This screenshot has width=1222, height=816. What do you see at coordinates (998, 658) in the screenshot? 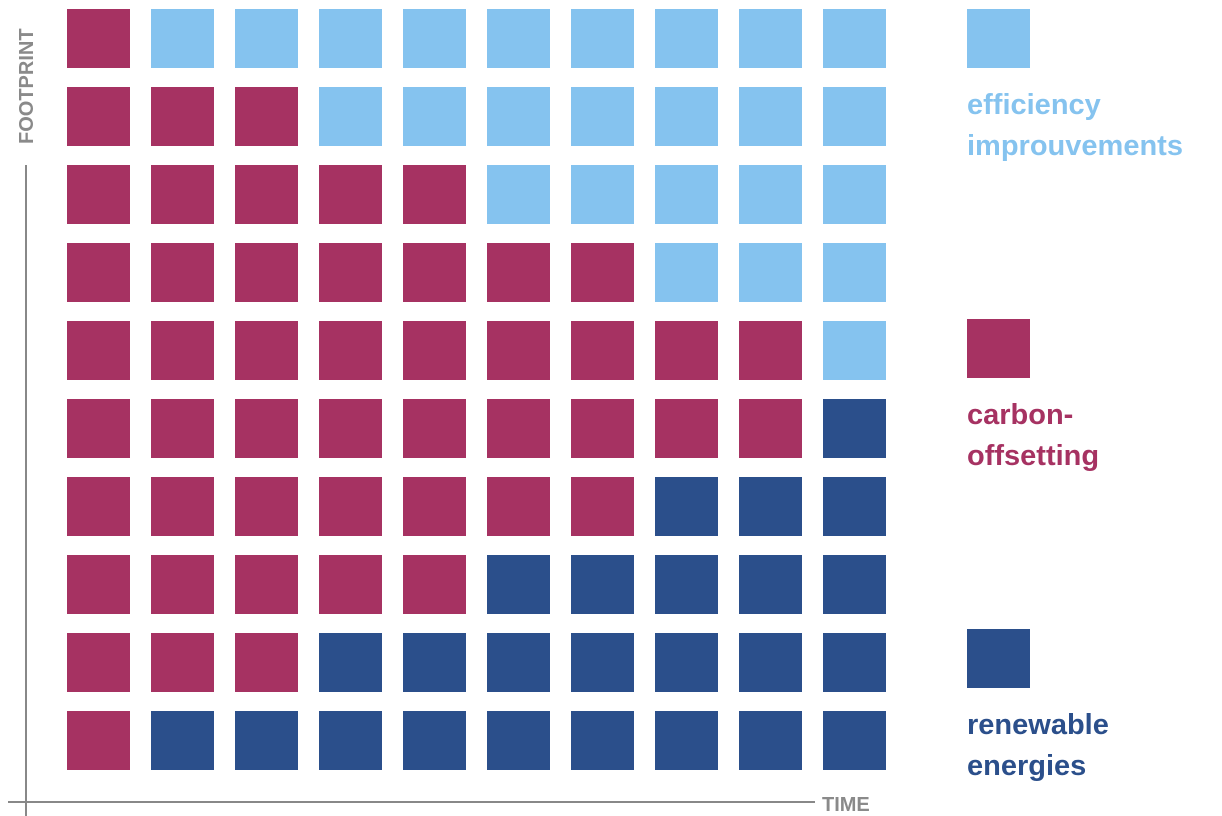
I see `legend-swatch-renewable` at bounding box center [998, 658].